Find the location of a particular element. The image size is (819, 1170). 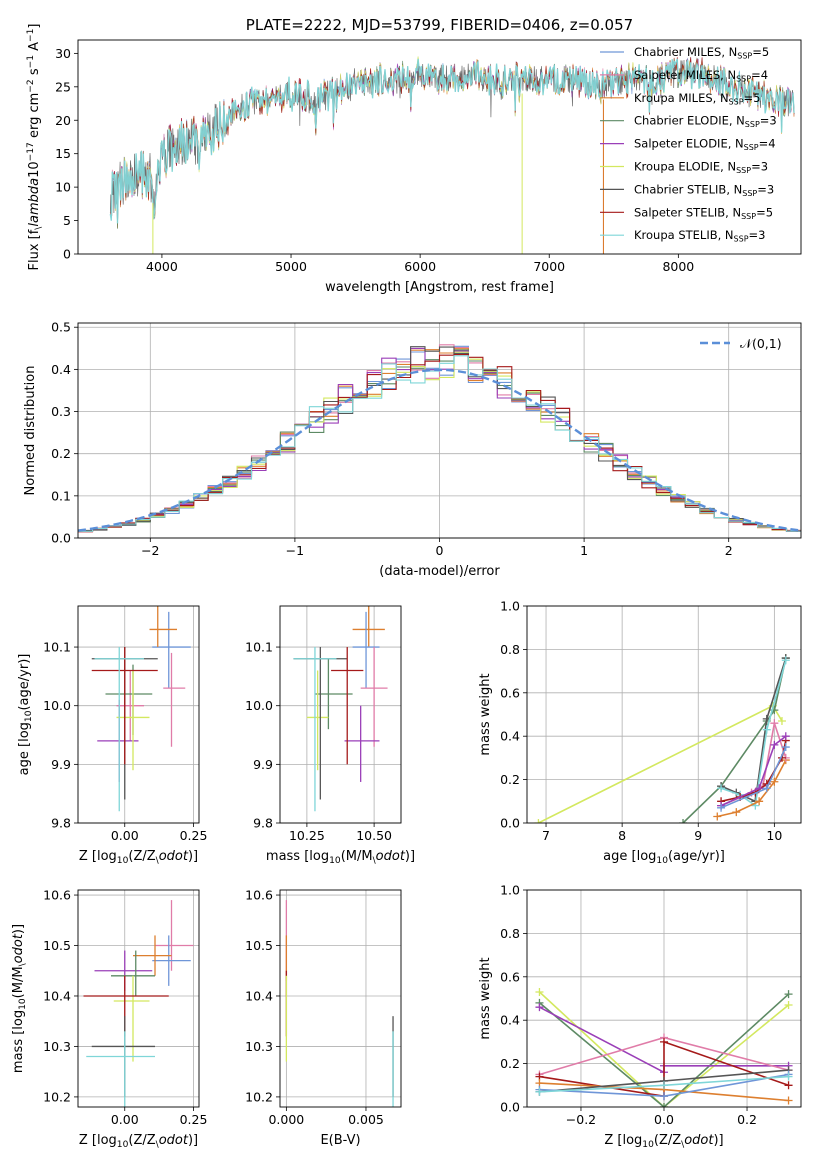

y-tick-label: 10.5 is located at coordinates (259, 945).